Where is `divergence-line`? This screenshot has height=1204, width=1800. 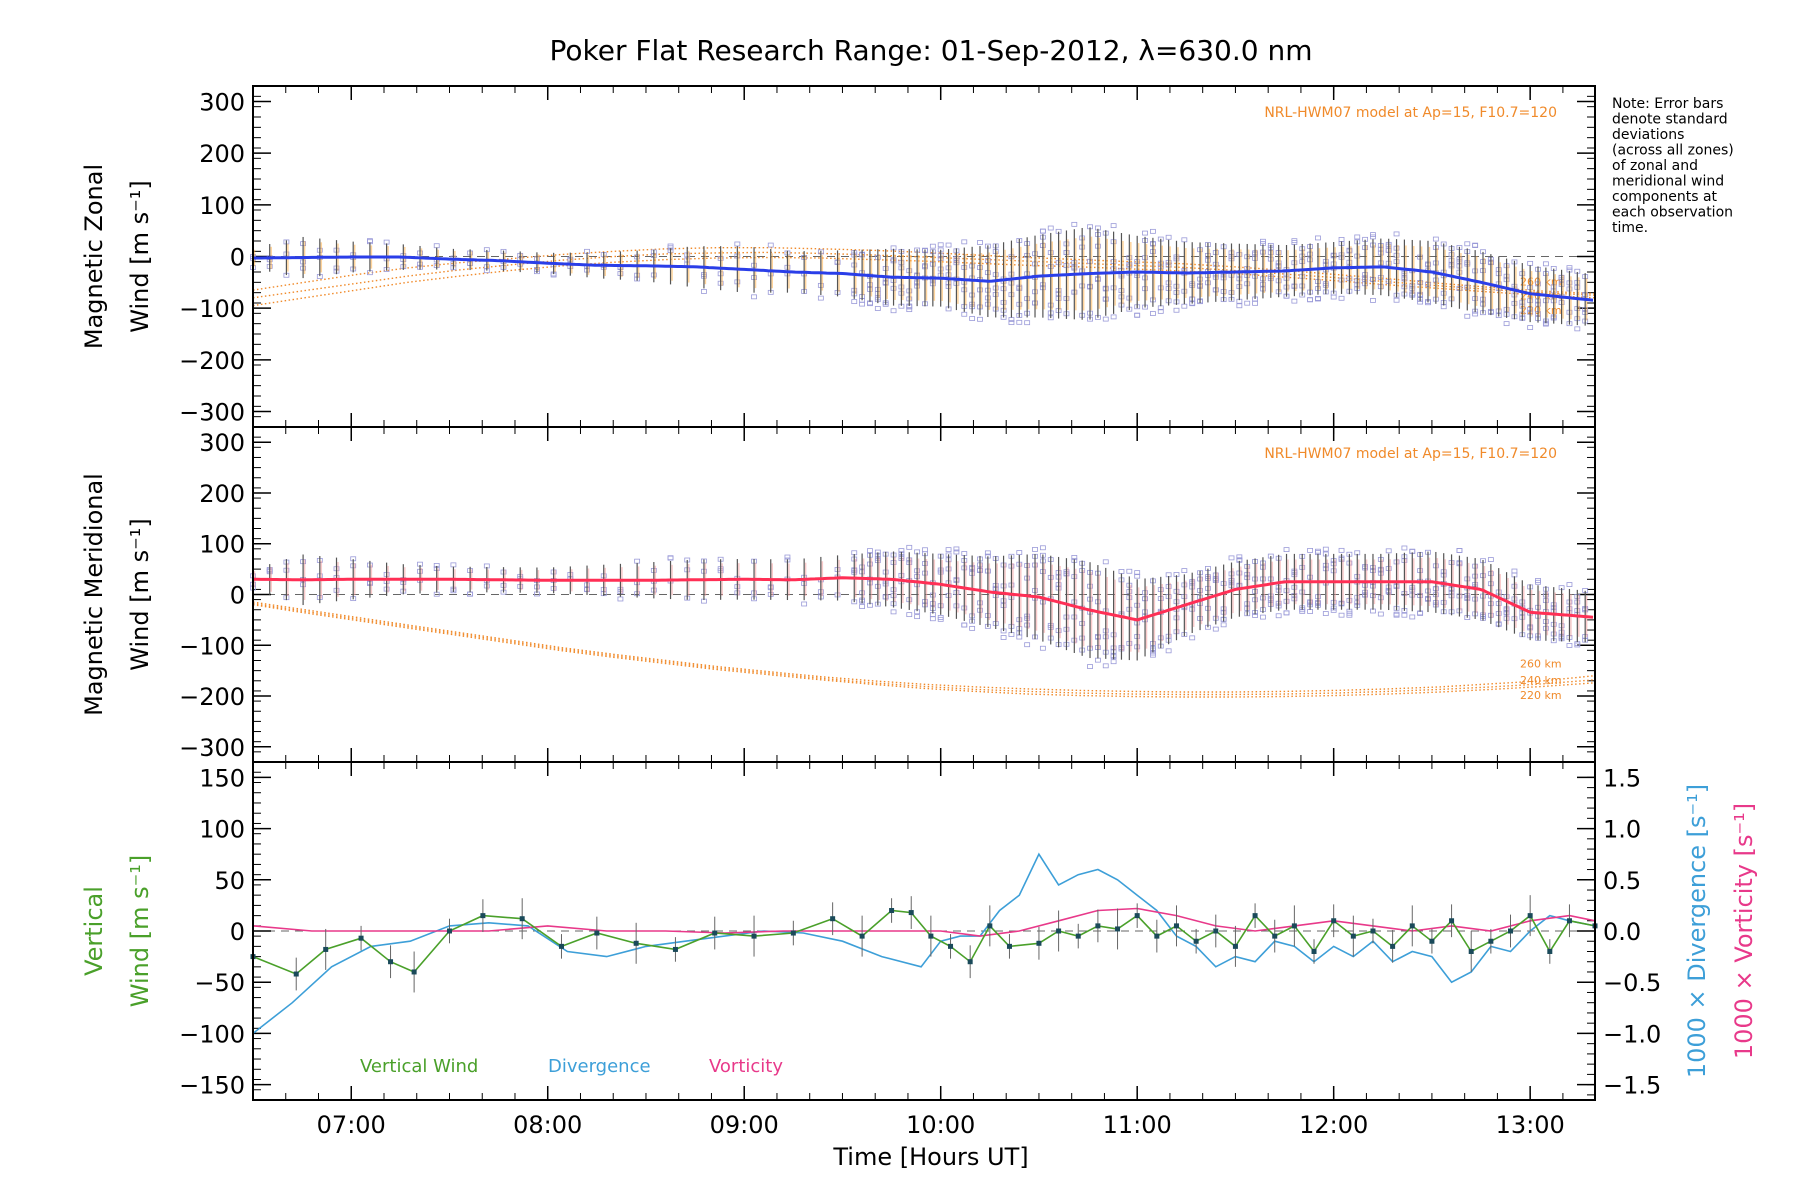 divergence-line is located at coordinates (924, 943).